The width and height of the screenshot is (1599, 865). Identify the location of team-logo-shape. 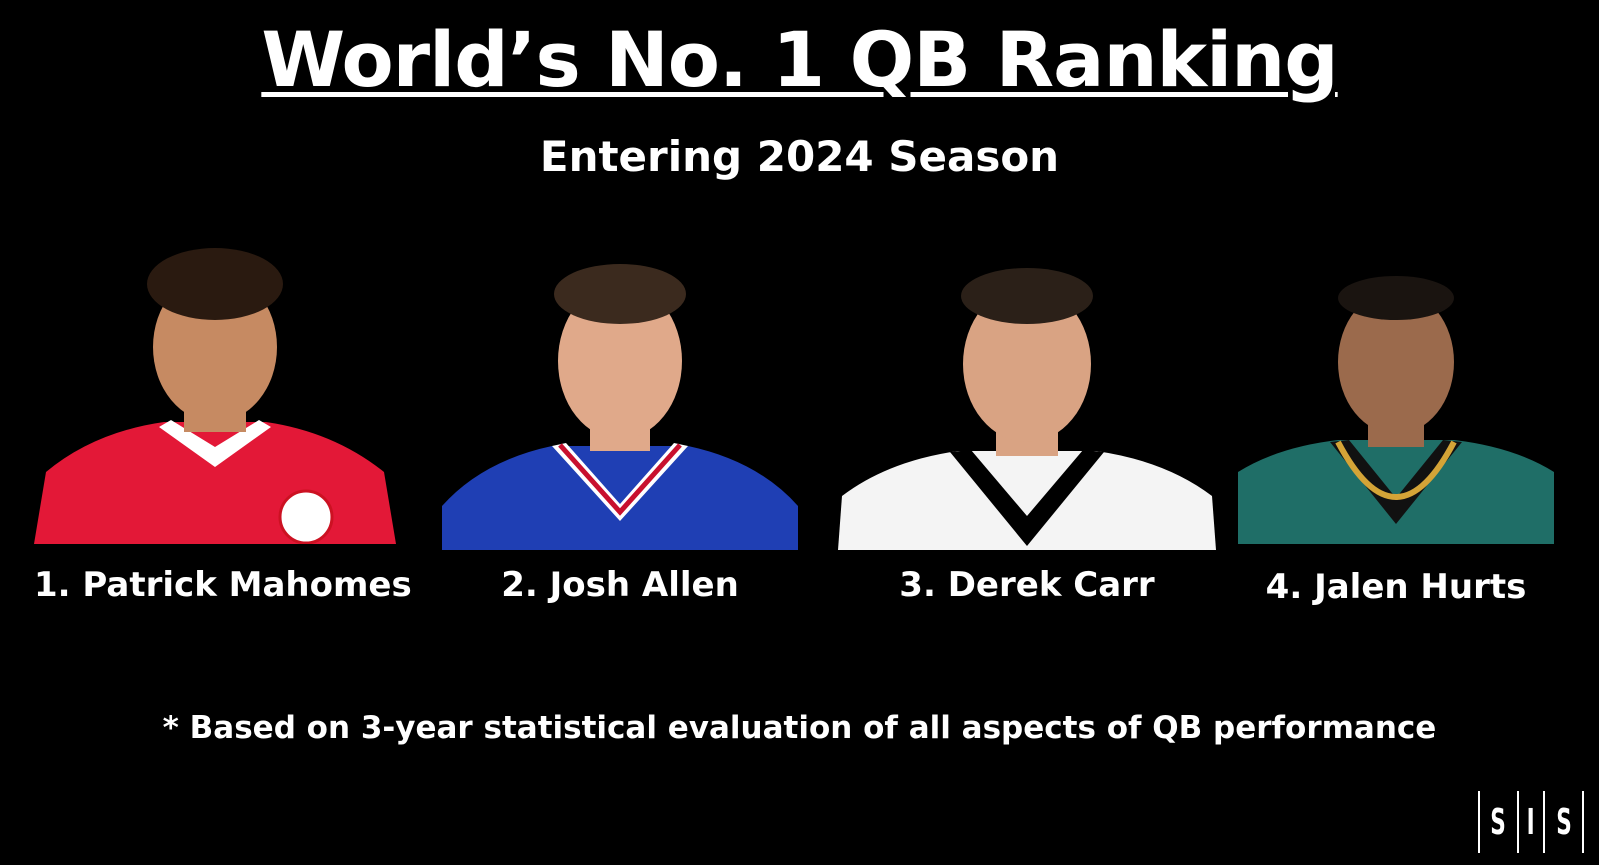
(306, 516).